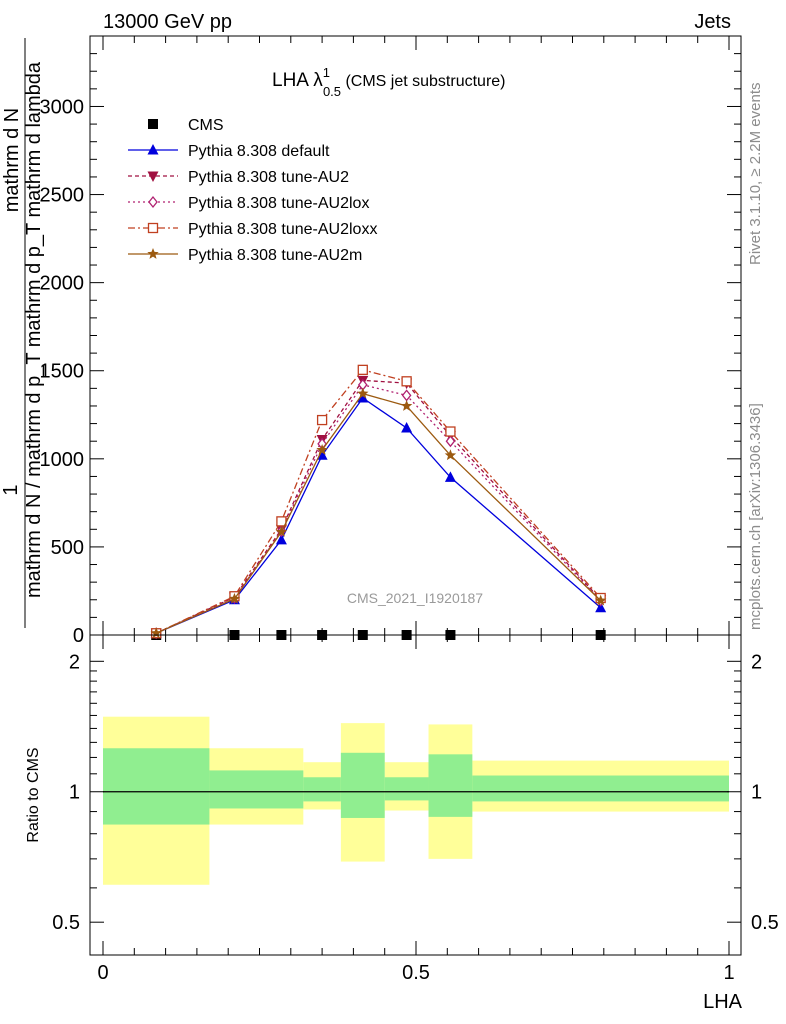  What do you see at coordinates (74, 662) in the screenshot?
I see `ratio-y-tick-label: 2` at bounding box center [74, 662].